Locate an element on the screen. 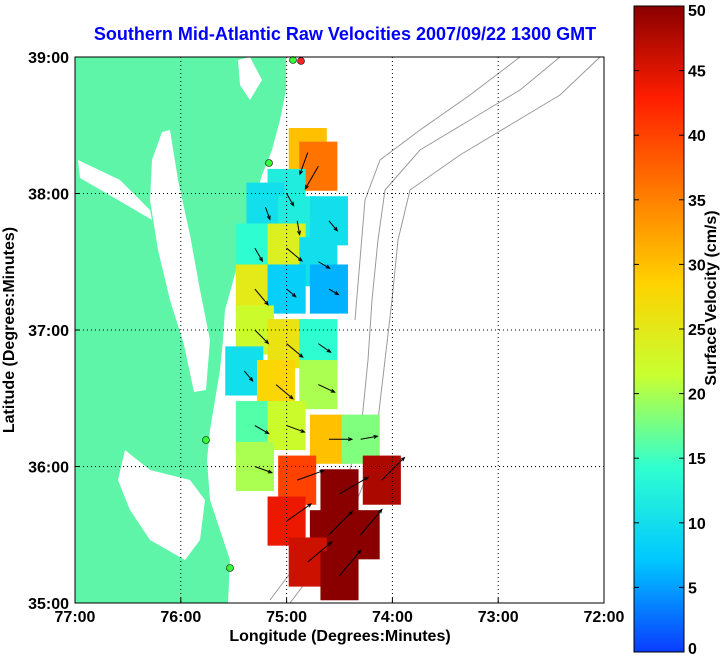  y-axis: 35:00 36:00 37:00 38:00 39:00 is located at coordinates (54, 331).